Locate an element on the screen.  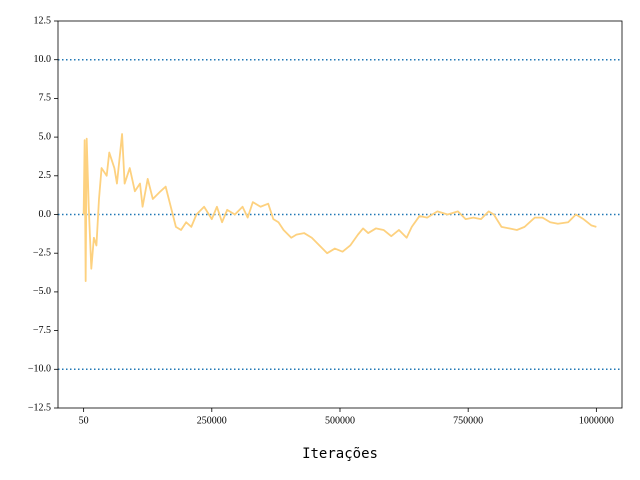
x-tick-label: 500000 is located at coordinates (340, 420).